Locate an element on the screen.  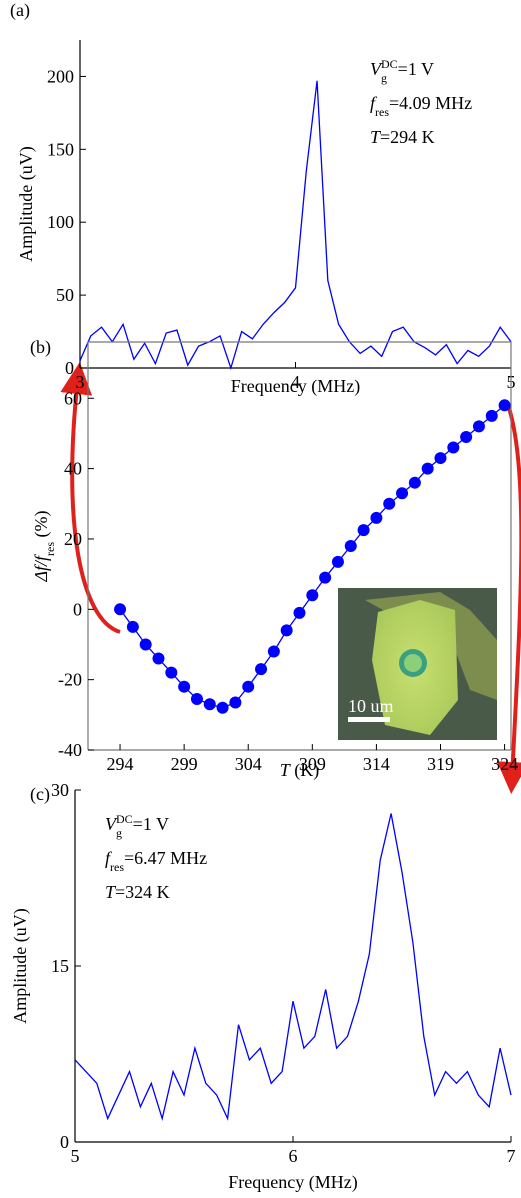
x-tick-label: 309 is located at coordinates (312, 764).